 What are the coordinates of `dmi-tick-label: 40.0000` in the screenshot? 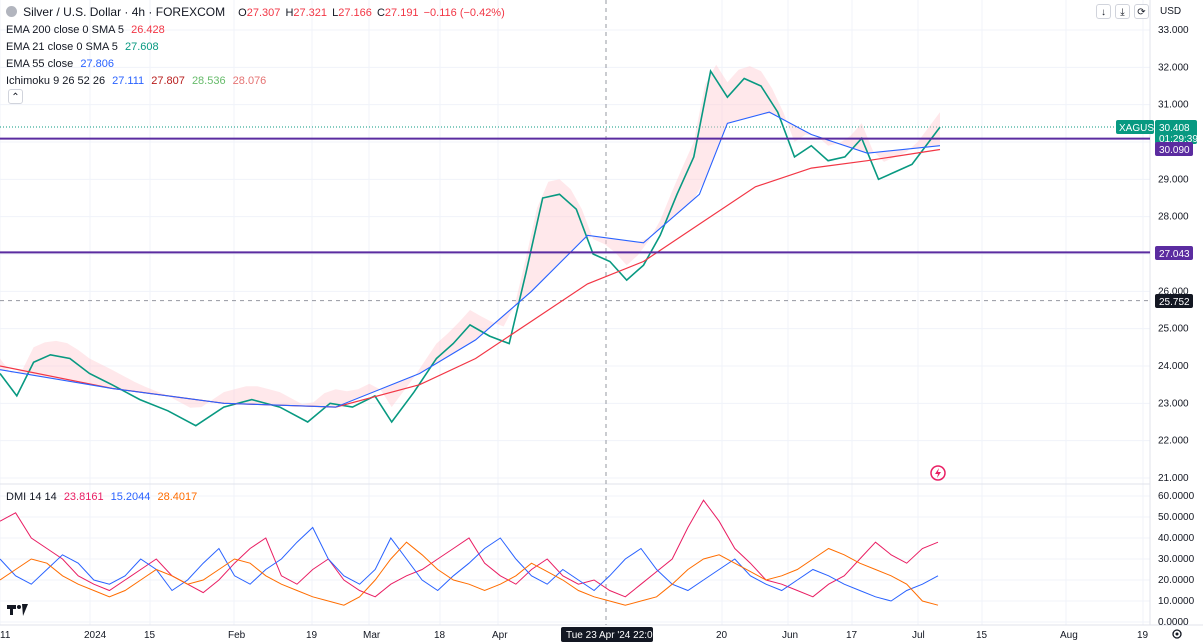 It's located at (1176, 538).